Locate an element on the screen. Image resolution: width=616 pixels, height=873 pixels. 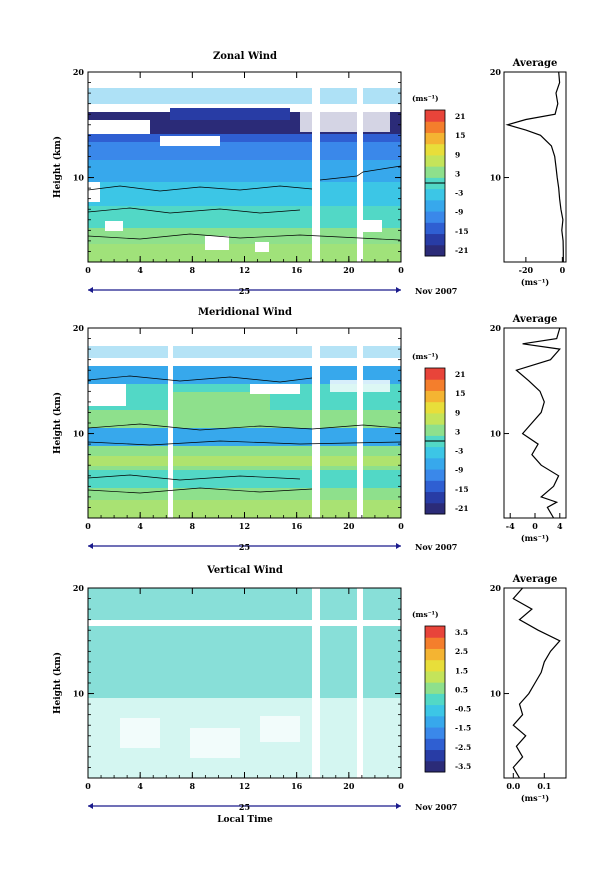
profile-x-tick-label: 4 is located at coordinates (560, 526).